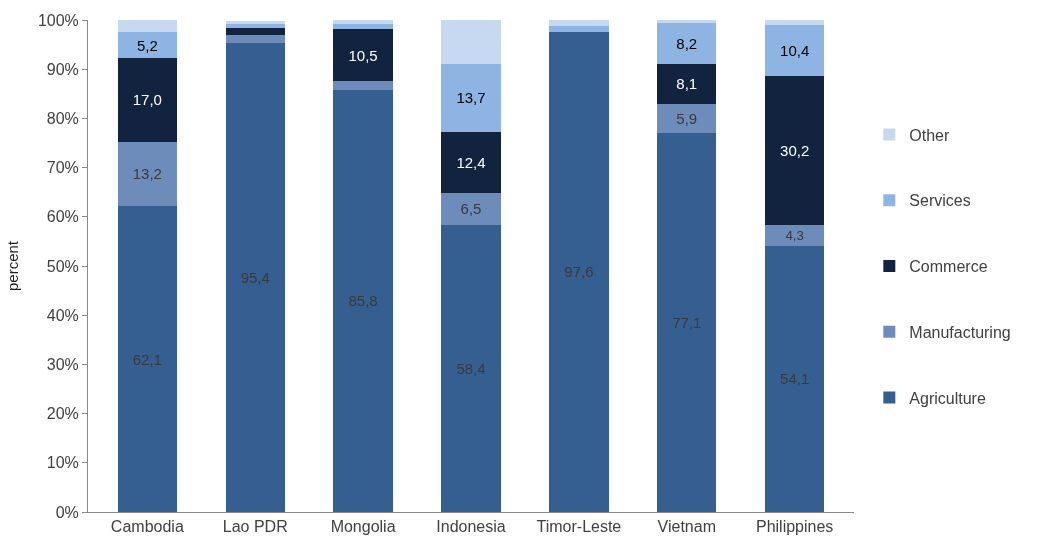 Image resolution: width=1054 pixels, height=547 pixels. What do you see at coordinates (948, 267) in the screenshot?
I see `legend-label: Commerce` at bounding box center [948, 267].